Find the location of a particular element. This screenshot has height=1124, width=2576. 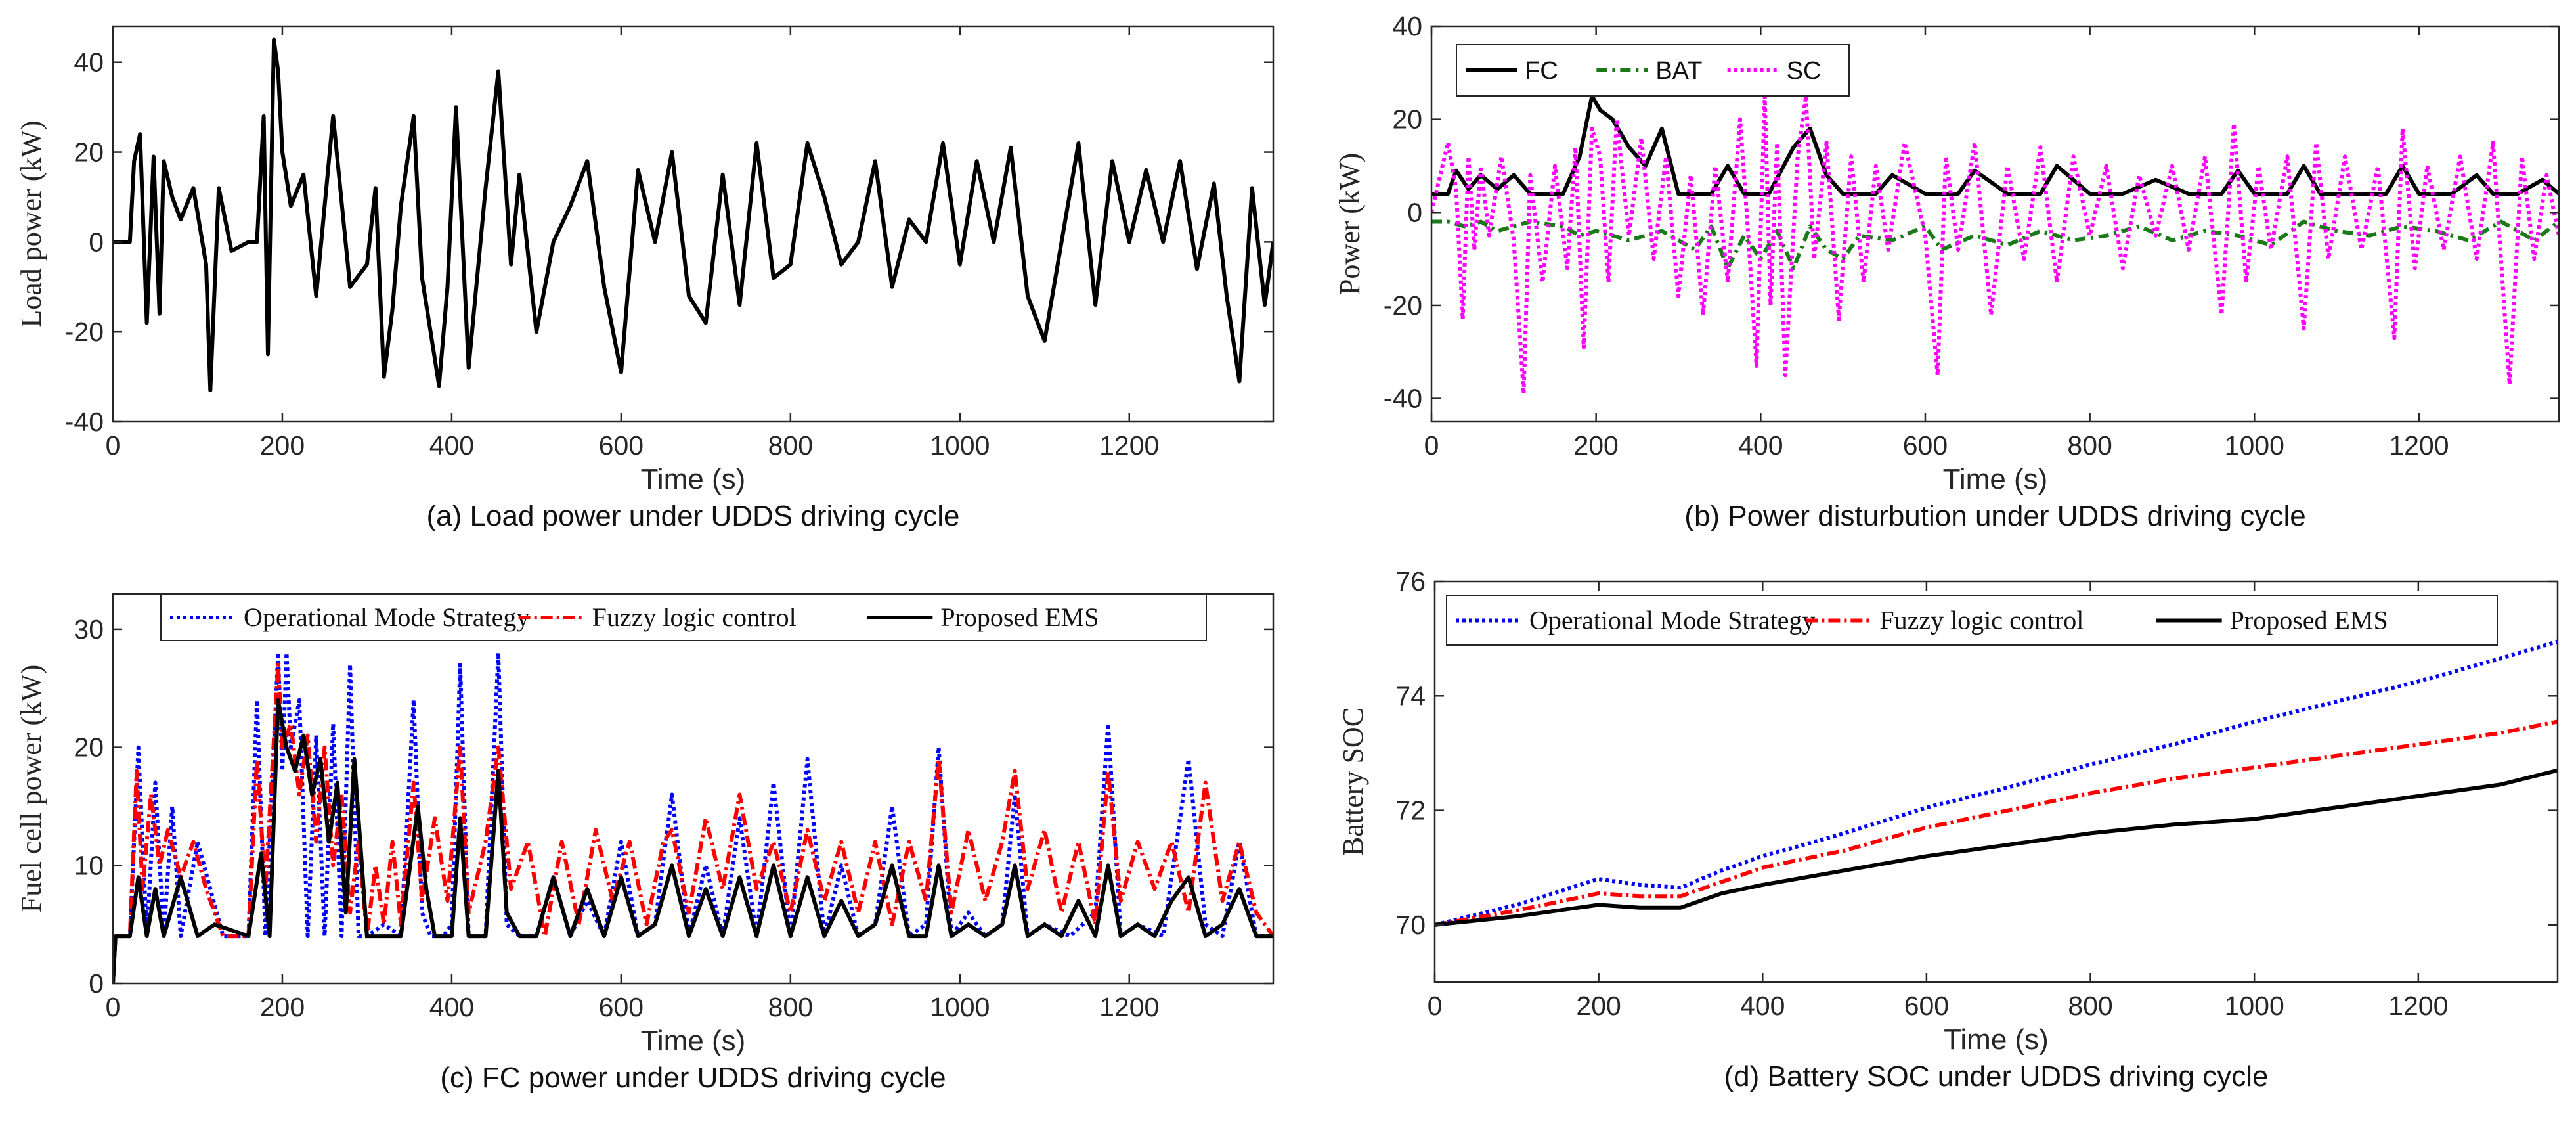

legend-label: BAT is located at coordinates (1679, 71).